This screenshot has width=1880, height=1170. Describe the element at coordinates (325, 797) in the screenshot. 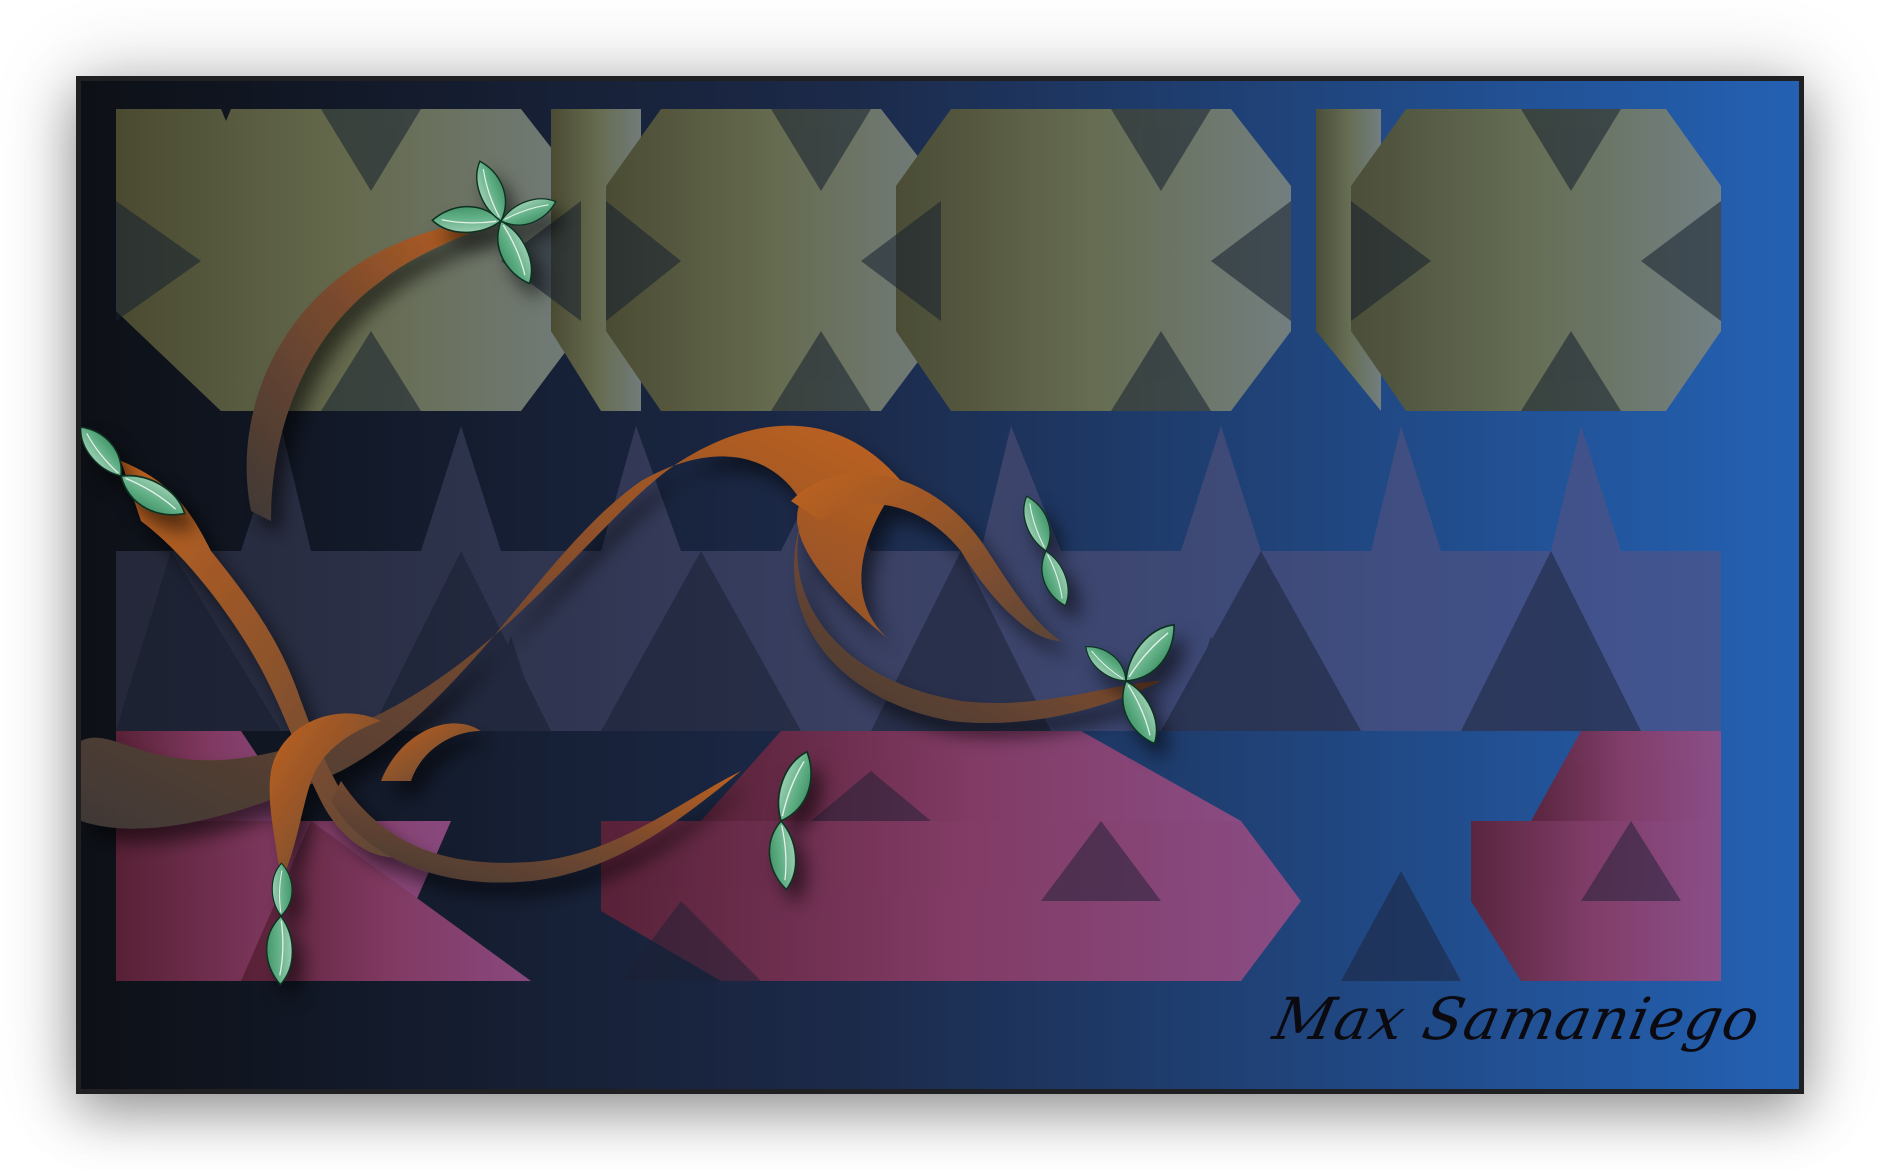

I see `branch-small-hook` at that location.